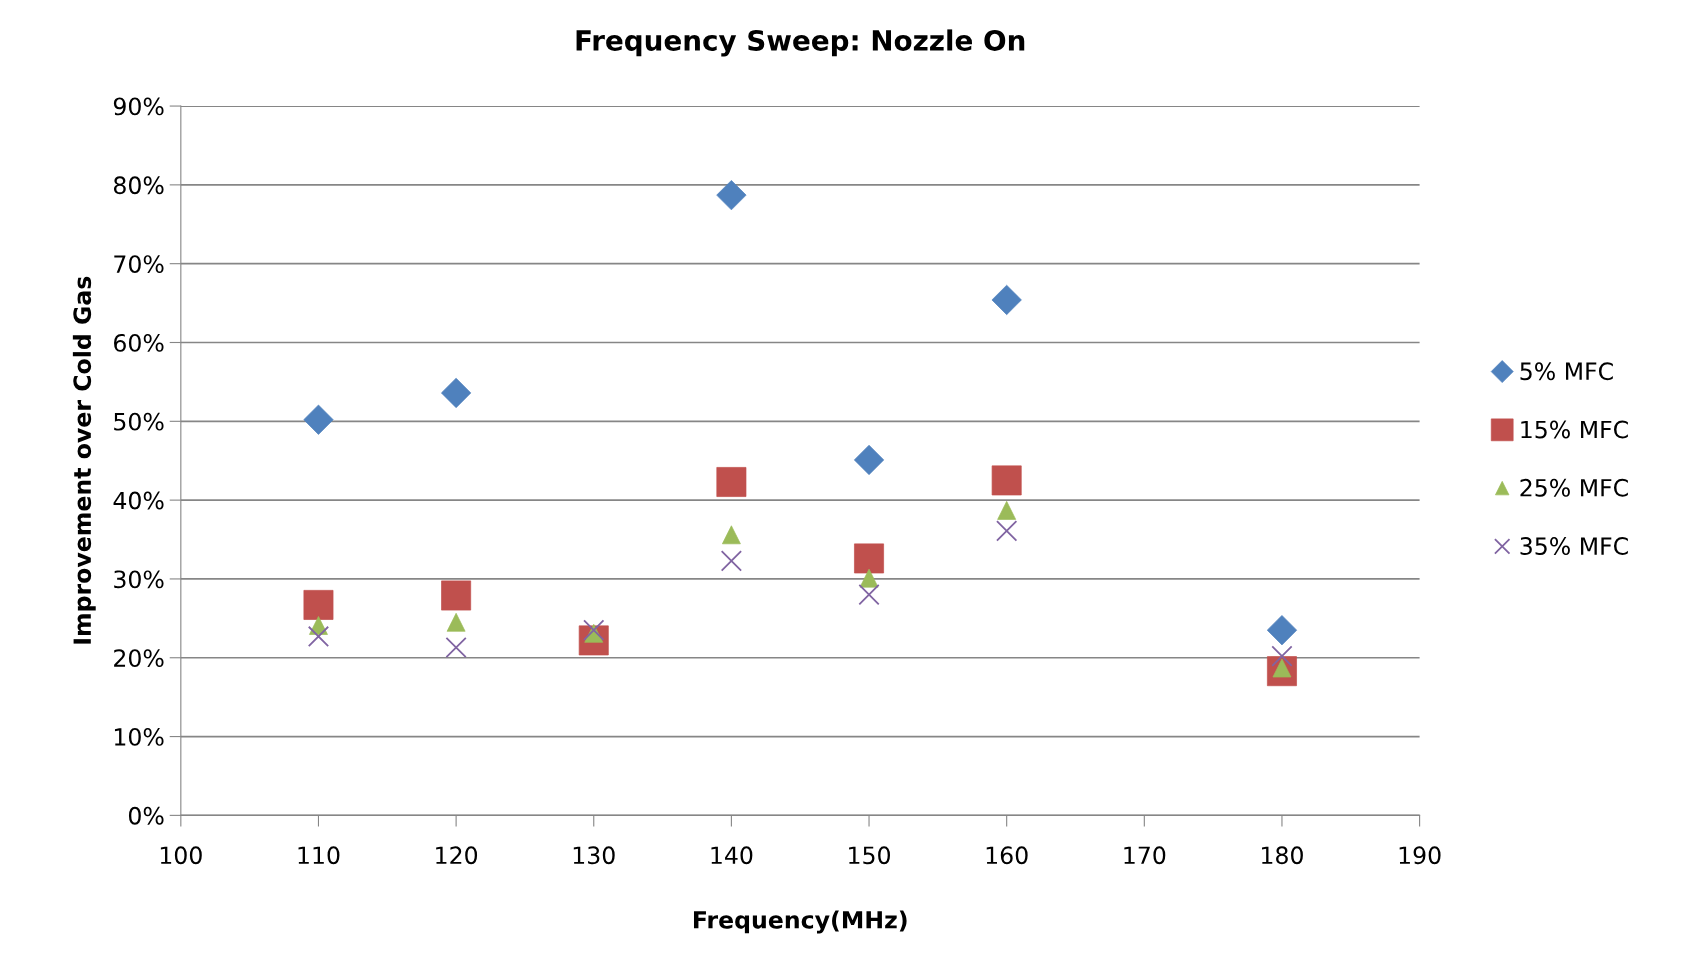  Describe the element at coordinates (84, 460) in the screenshot. I see `y-axis-title: Improvement over Cold Gas` at that location.